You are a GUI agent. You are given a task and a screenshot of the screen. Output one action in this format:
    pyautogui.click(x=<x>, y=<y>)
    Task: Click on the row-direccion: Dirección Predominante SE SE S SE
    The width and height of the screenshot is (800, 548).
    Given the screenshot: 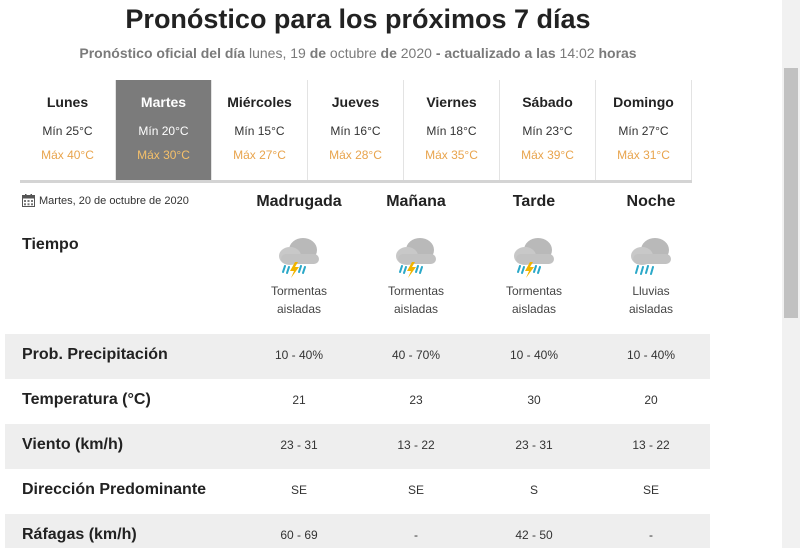 What is the action you would take?
    pyautogui.click(x=357, y=491)
    